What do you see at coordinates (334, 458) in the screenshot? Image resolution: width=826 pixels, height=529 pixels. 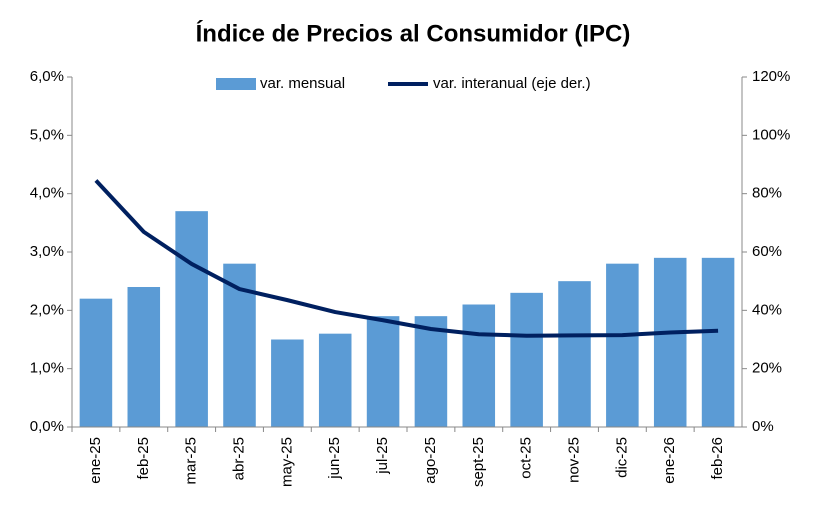 I see `x-tick-label: jun-25` at bounding box center [334, 458].